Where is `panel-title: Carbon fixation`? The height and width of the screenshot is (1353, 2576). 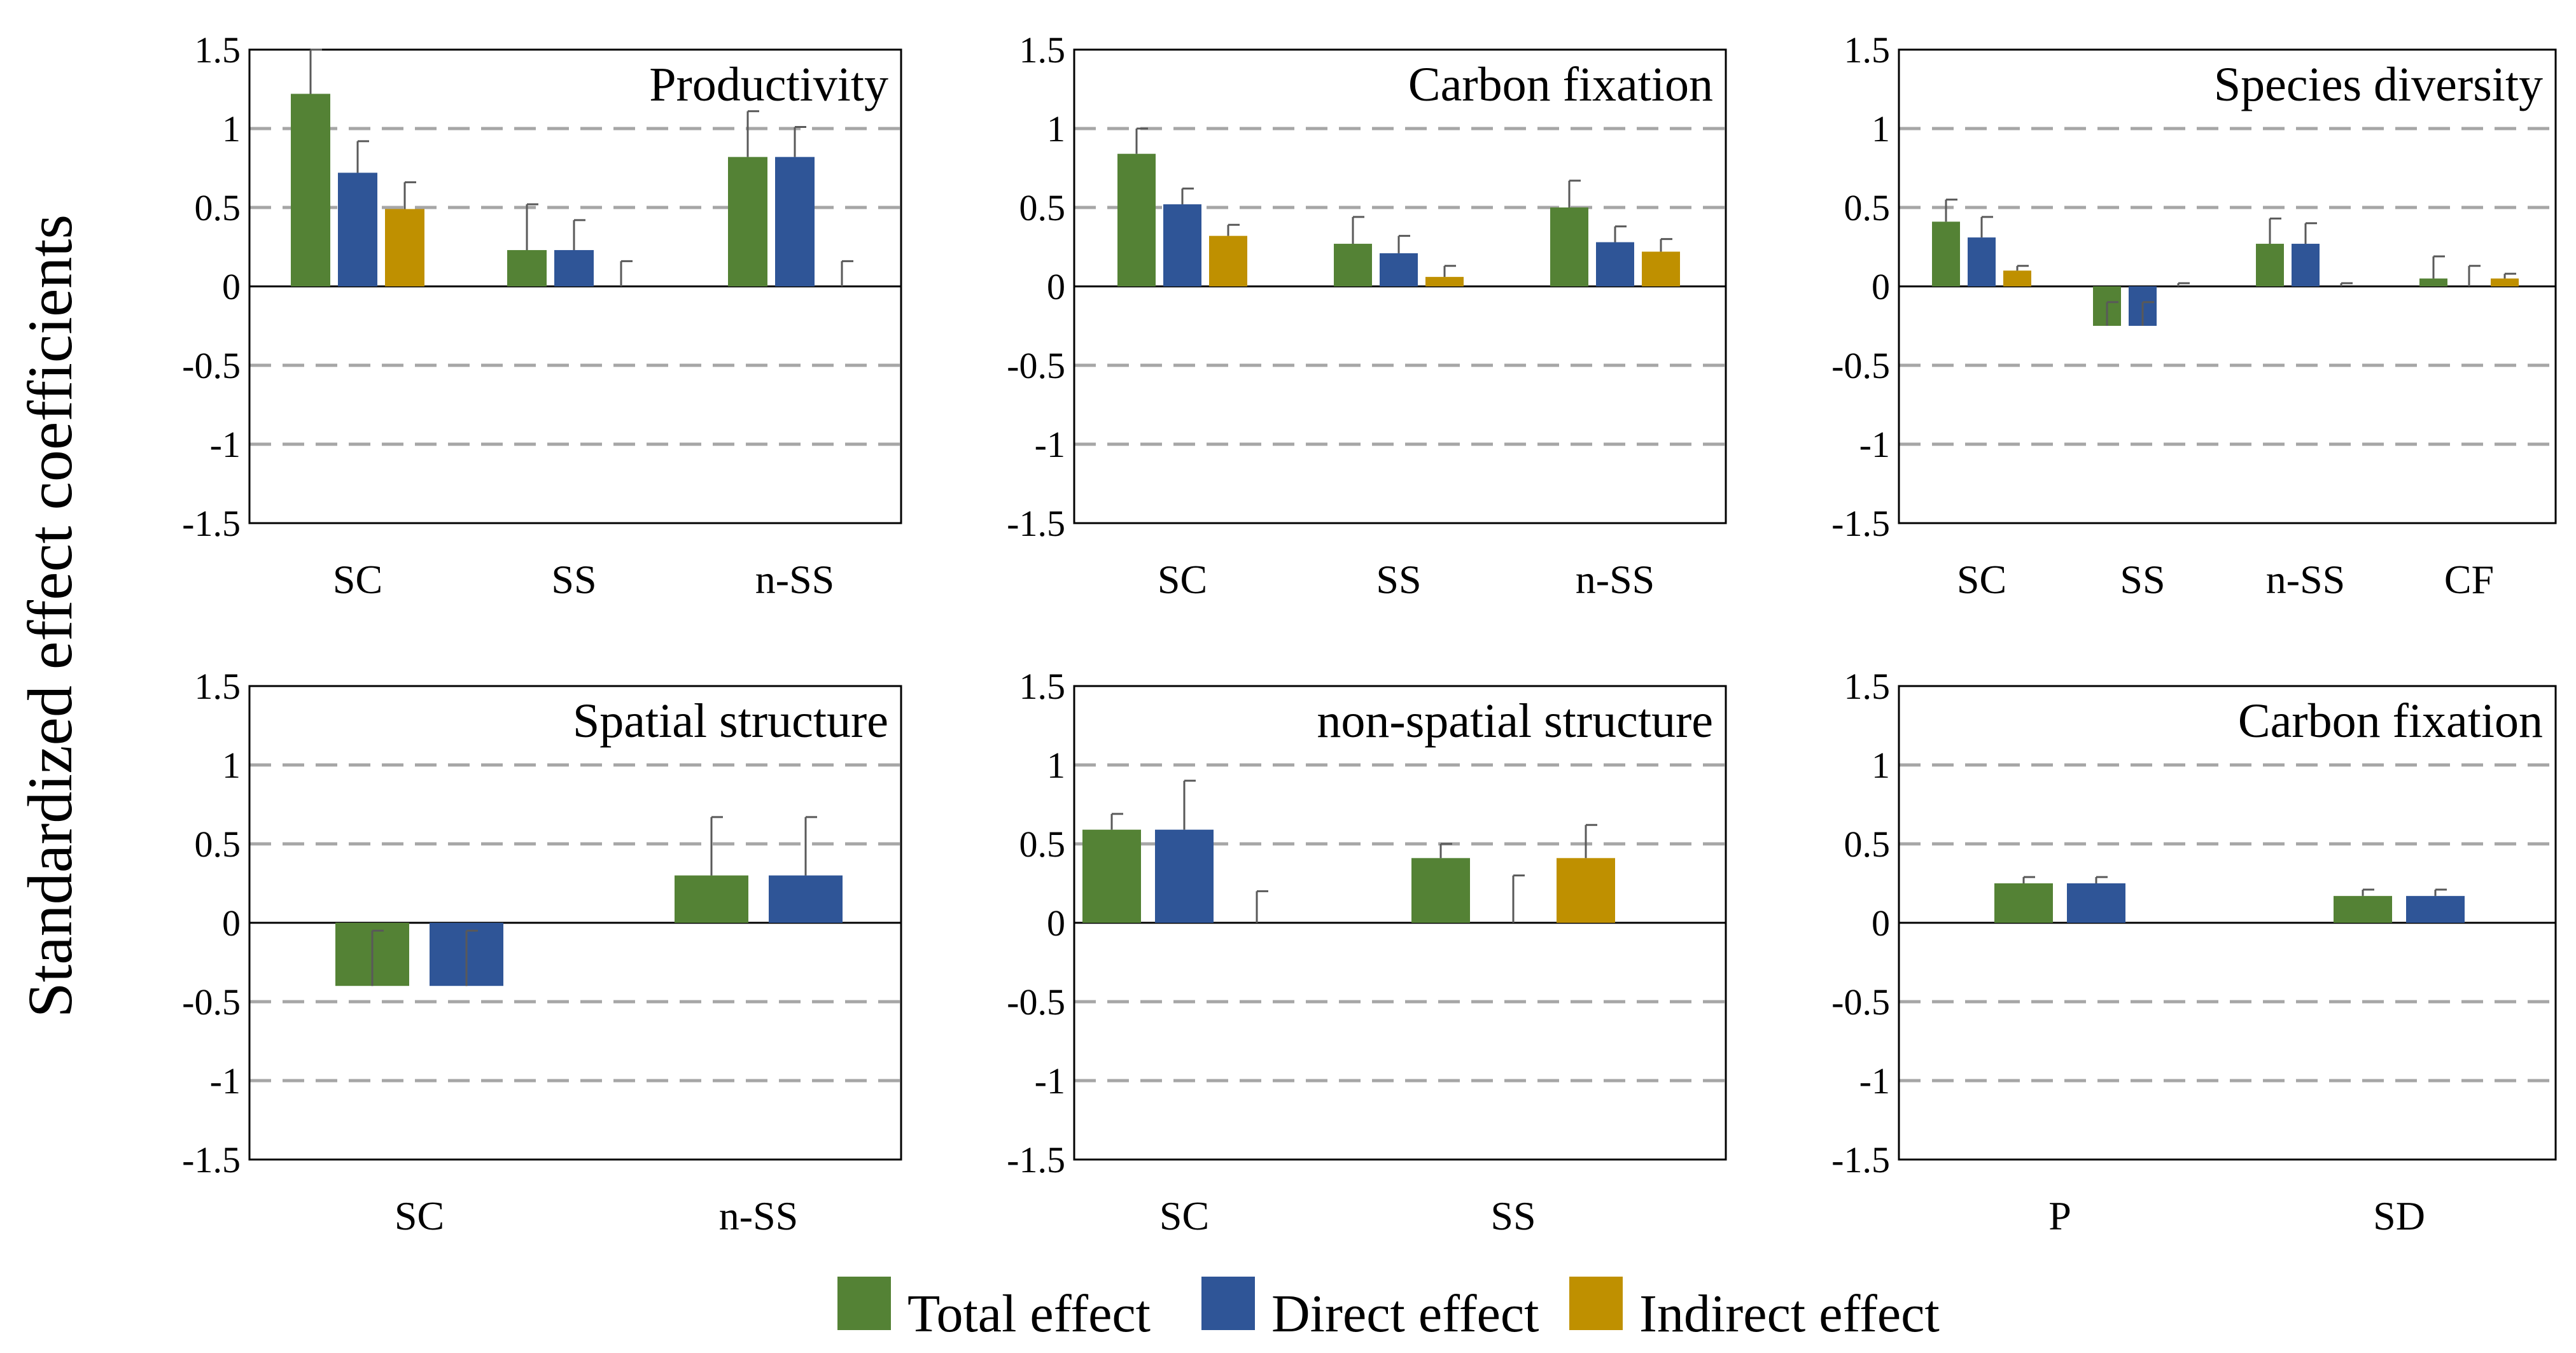
panel-title: Carbon fixation is located at coordinates (2390, 721).